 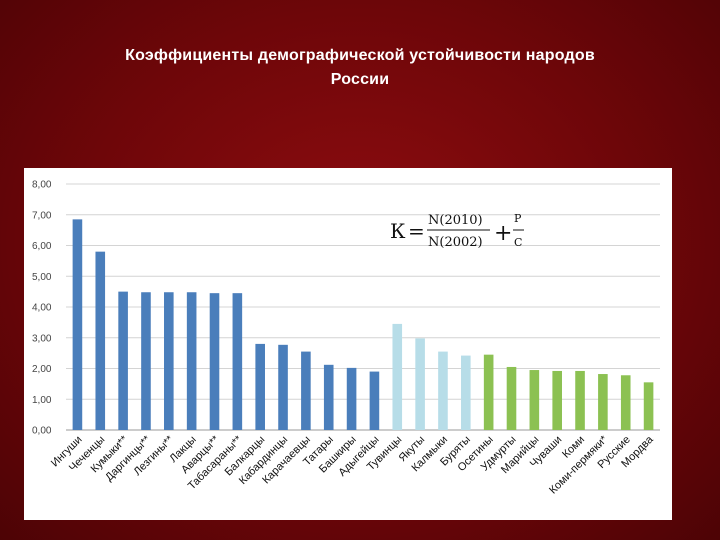 I want to click on y-tick-label: 2,00, so click(x=42, y=369).